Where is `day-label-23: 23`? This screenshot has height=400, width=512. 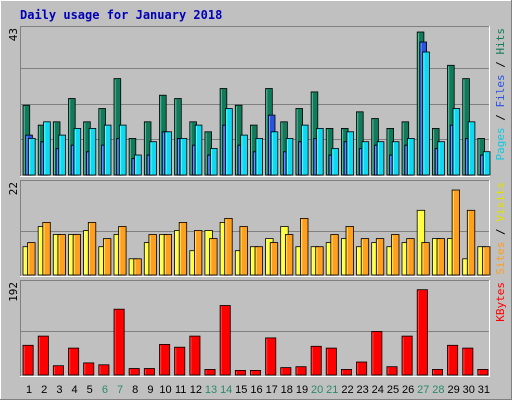
day-label-23: 23 is located at coordinates (362, 390).